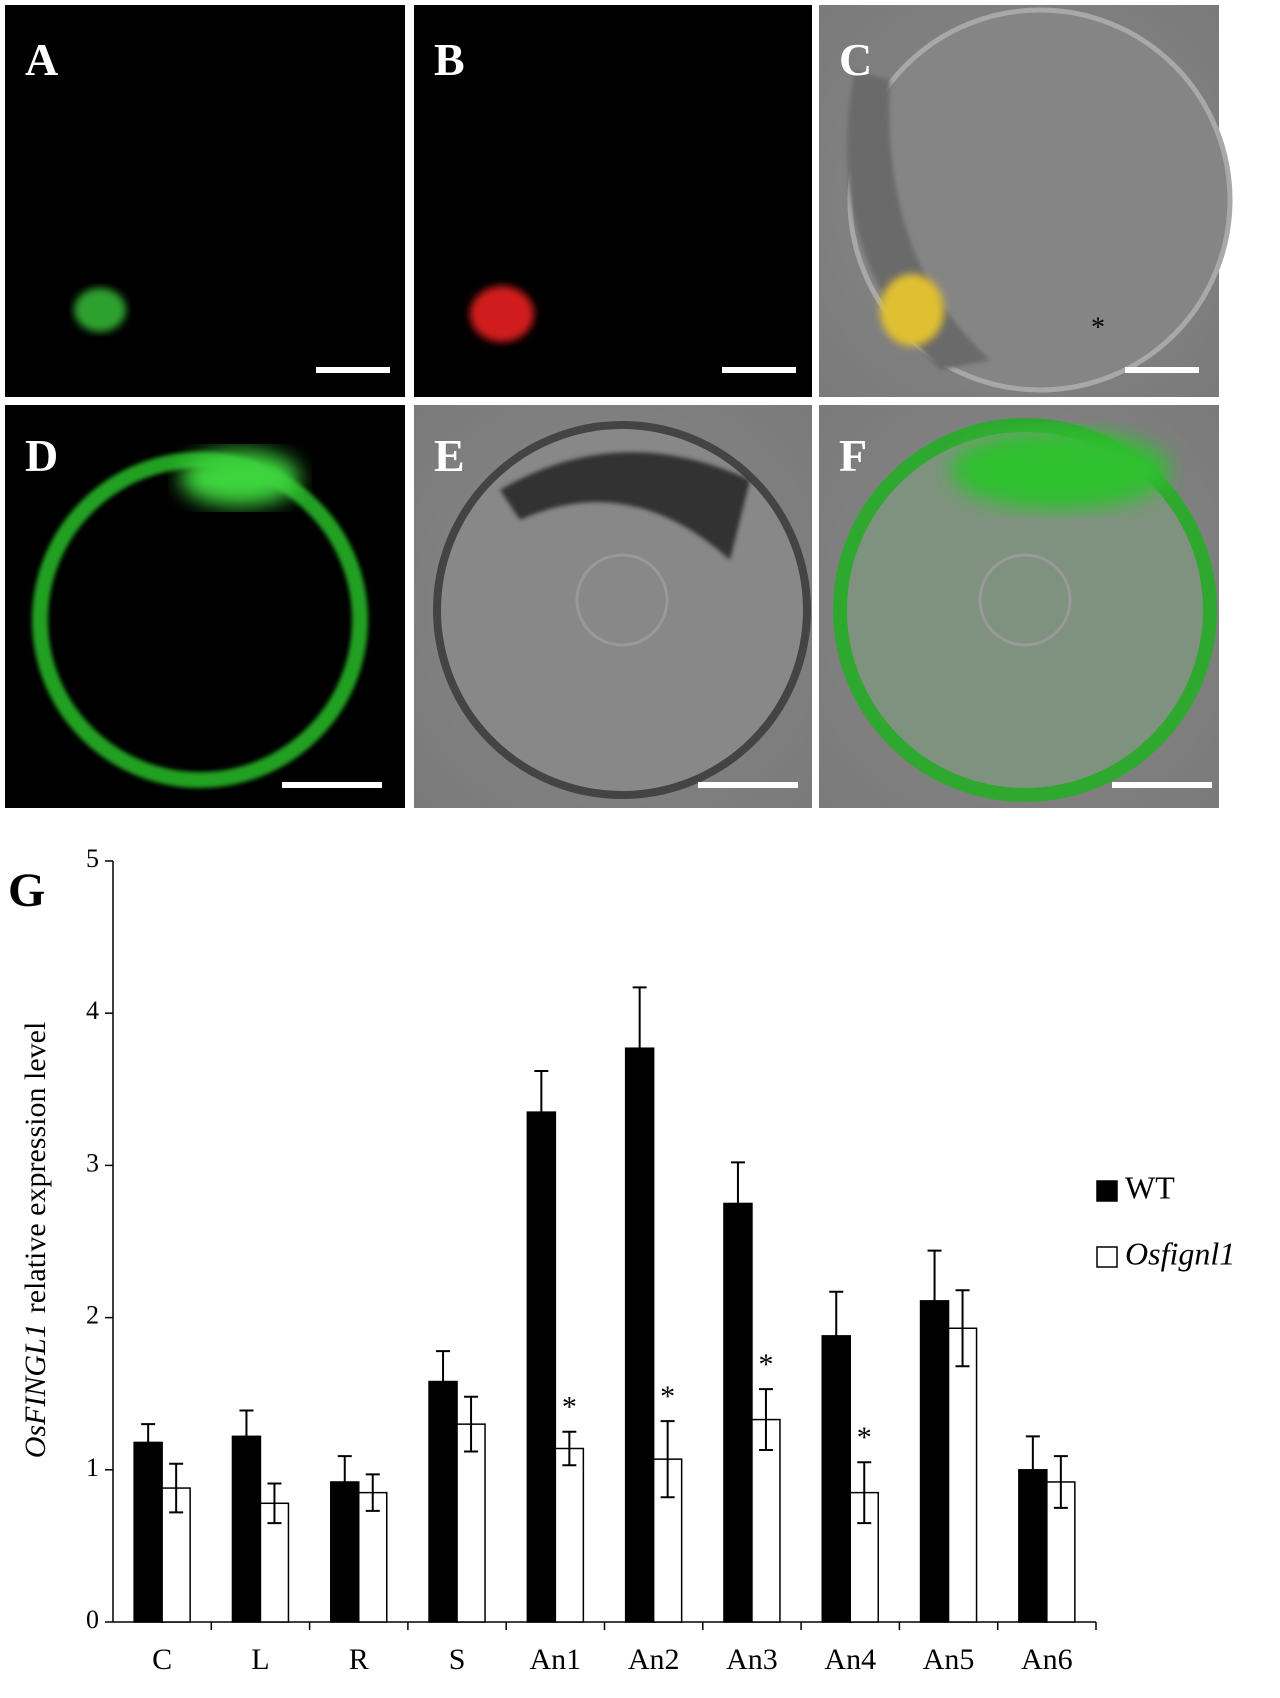 Image resolution: width=1280 pixels, height=1698 pixels. I want to click on panel-label: D, so click(41, 455).